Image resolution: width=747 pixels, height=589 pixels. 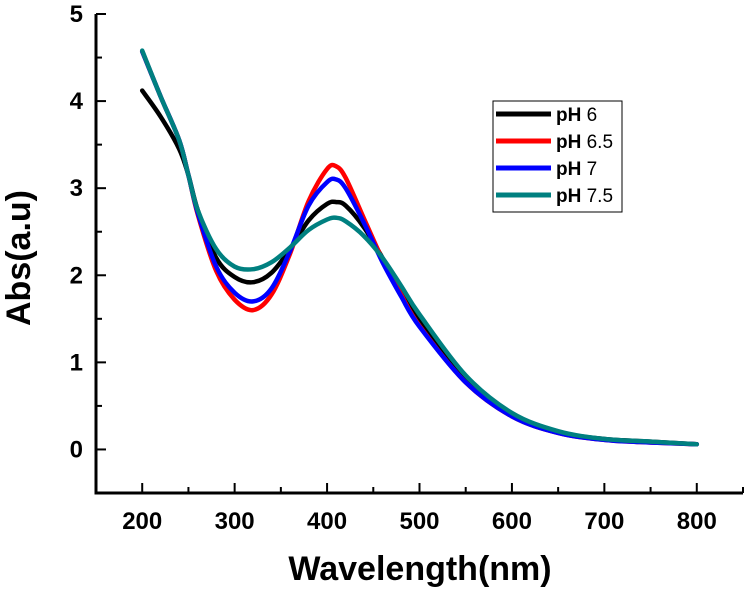 I want to click on x-tick-label: 500, so click(x=419, y=521).